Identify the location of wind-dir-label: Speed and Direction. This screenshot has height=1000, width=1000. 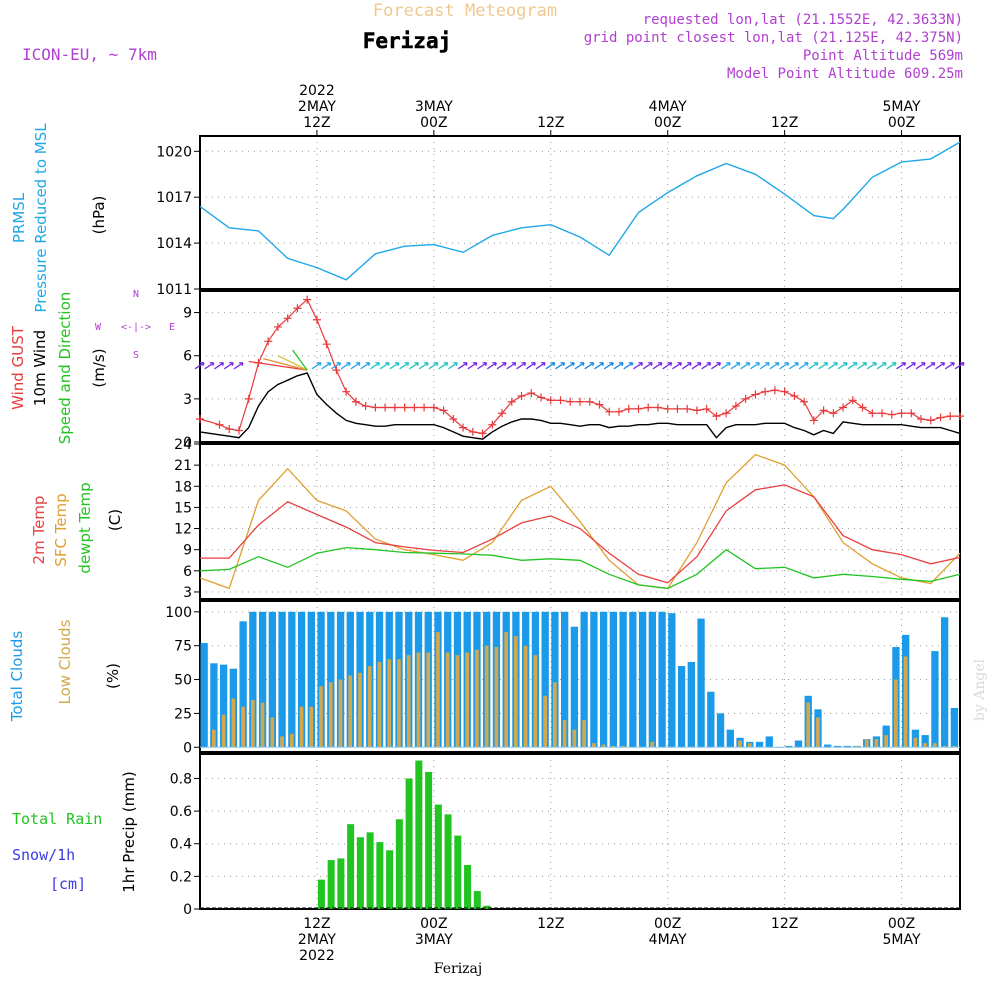
(65, 368).